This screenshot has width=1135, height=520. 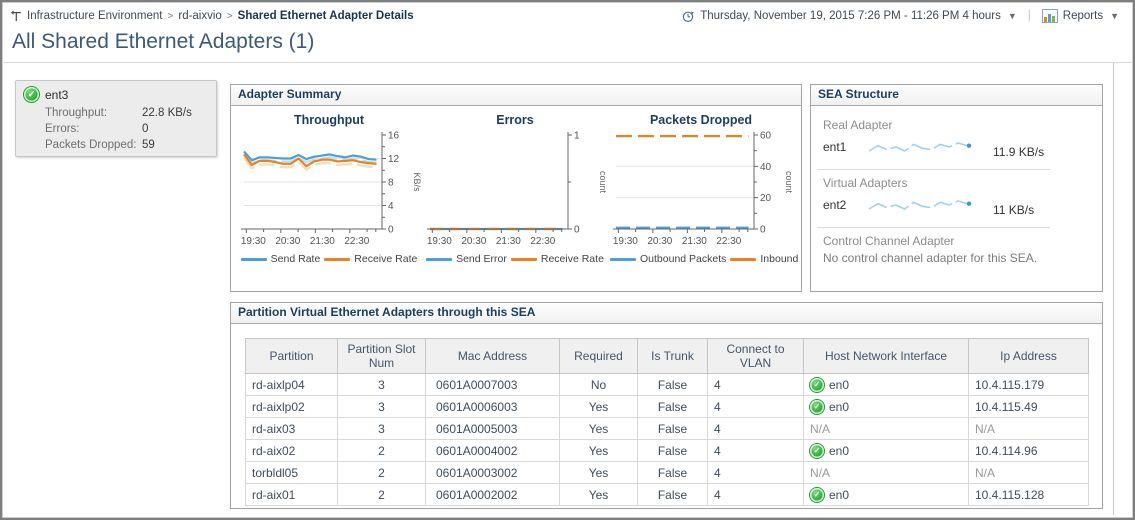 I want to click on col-host-network-interface: Host Network Interface, so click(x=886, y=356).